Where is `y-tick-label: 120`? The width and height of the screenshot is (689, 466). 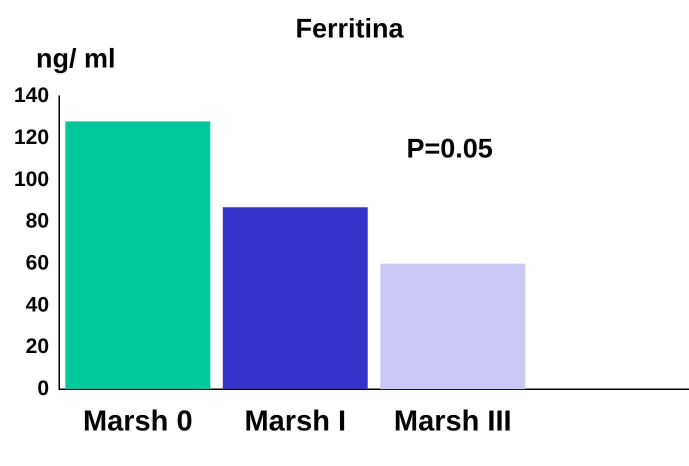 y-tick-label: 120 is located at coordinates (32, 138).